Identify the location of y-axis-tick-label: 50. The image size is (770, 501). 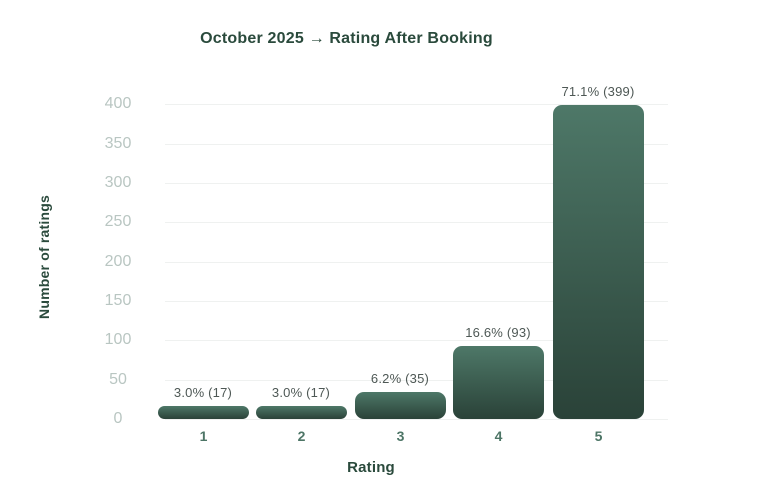
(118, 379).